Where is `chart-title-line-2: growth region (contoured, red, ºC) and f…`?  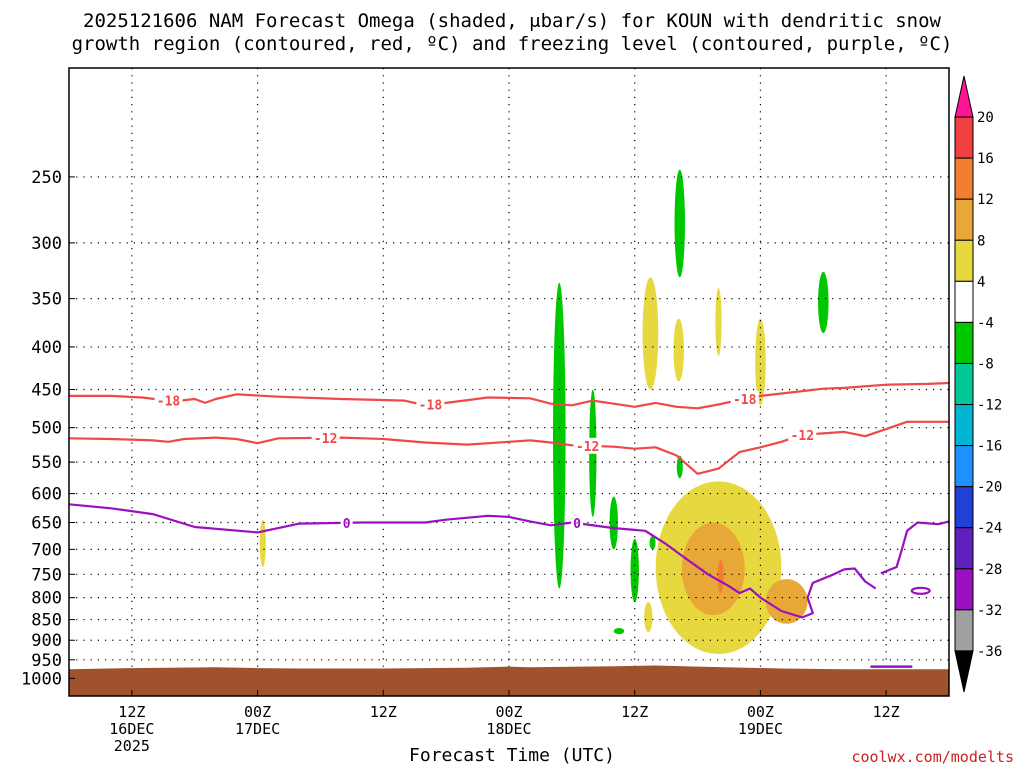 chart-title-line-2: growth region (contoured, red, ºC) and f… is located at coordinates (512, 44).